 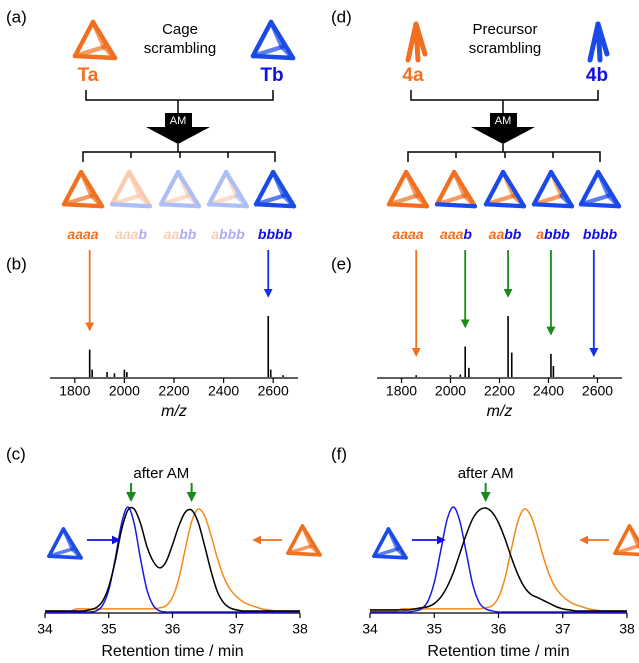 I want to click on panel-label: (b), so click(x=16, y=263).